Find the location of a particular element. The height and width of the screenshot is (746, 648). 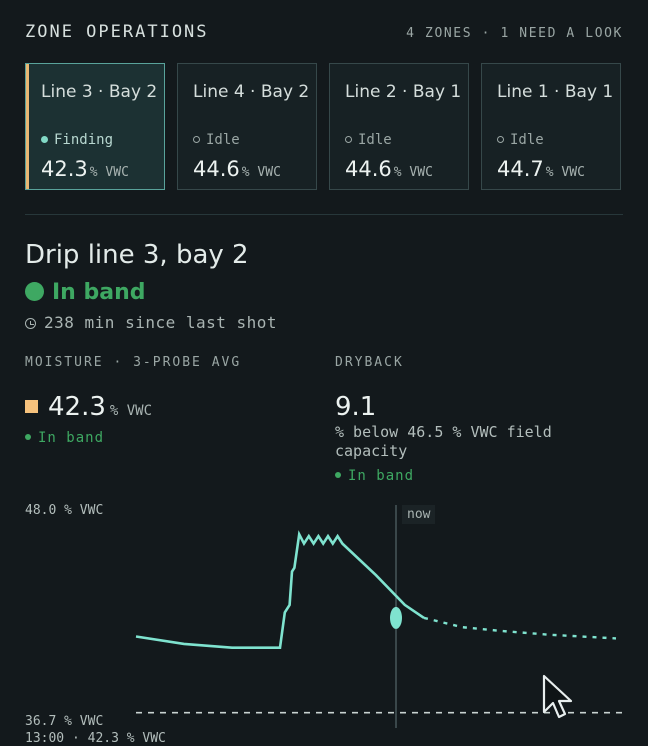

zone-card-line-2-bay-1: Line 2 · Bay 1 Idle 44.6% VWC is located at coordinates (399, 126).